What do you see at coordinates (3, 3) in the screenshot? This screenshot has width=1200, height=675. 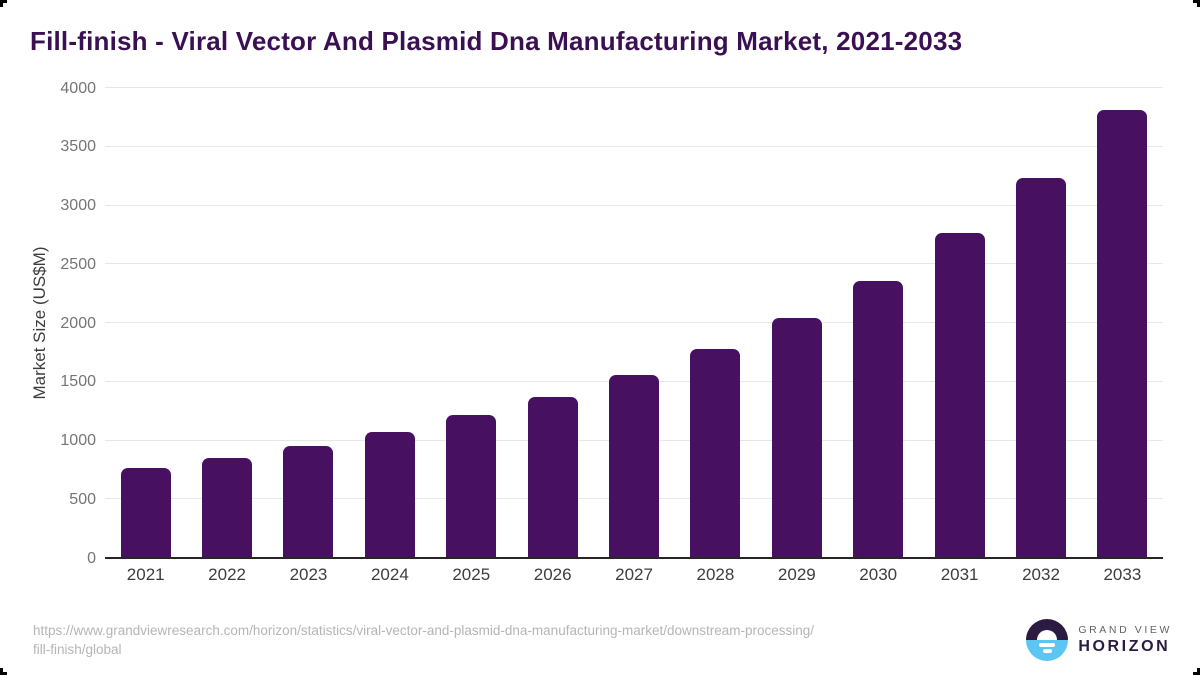 I see `corner-mark-top-left` at bounding box center [3, 3].